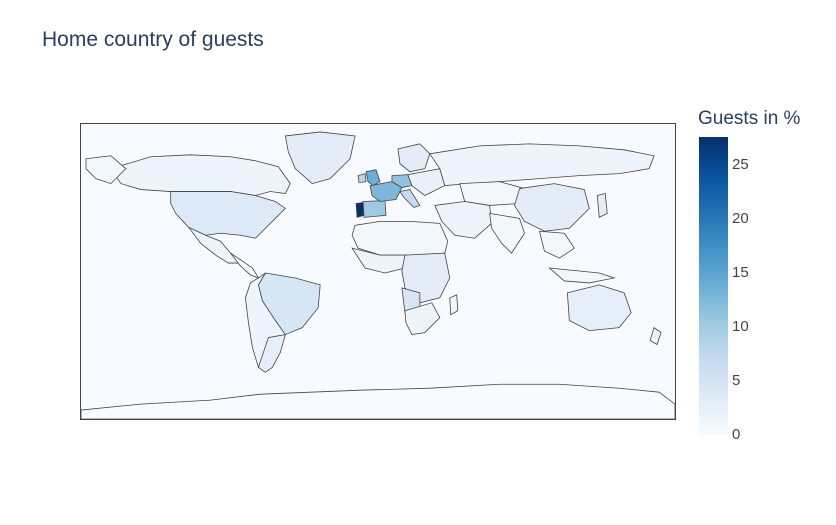 Image resolution: width=836 pixels, height=525 pixels. I want to click on region-united-states, so click(228, 215).